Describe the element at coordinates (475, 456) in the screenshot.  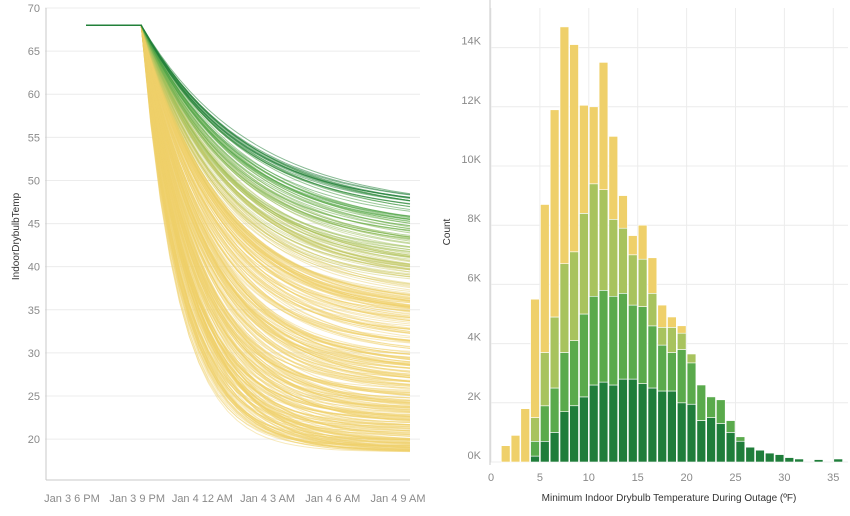
I see `y-tick-label: 0K` at that location.